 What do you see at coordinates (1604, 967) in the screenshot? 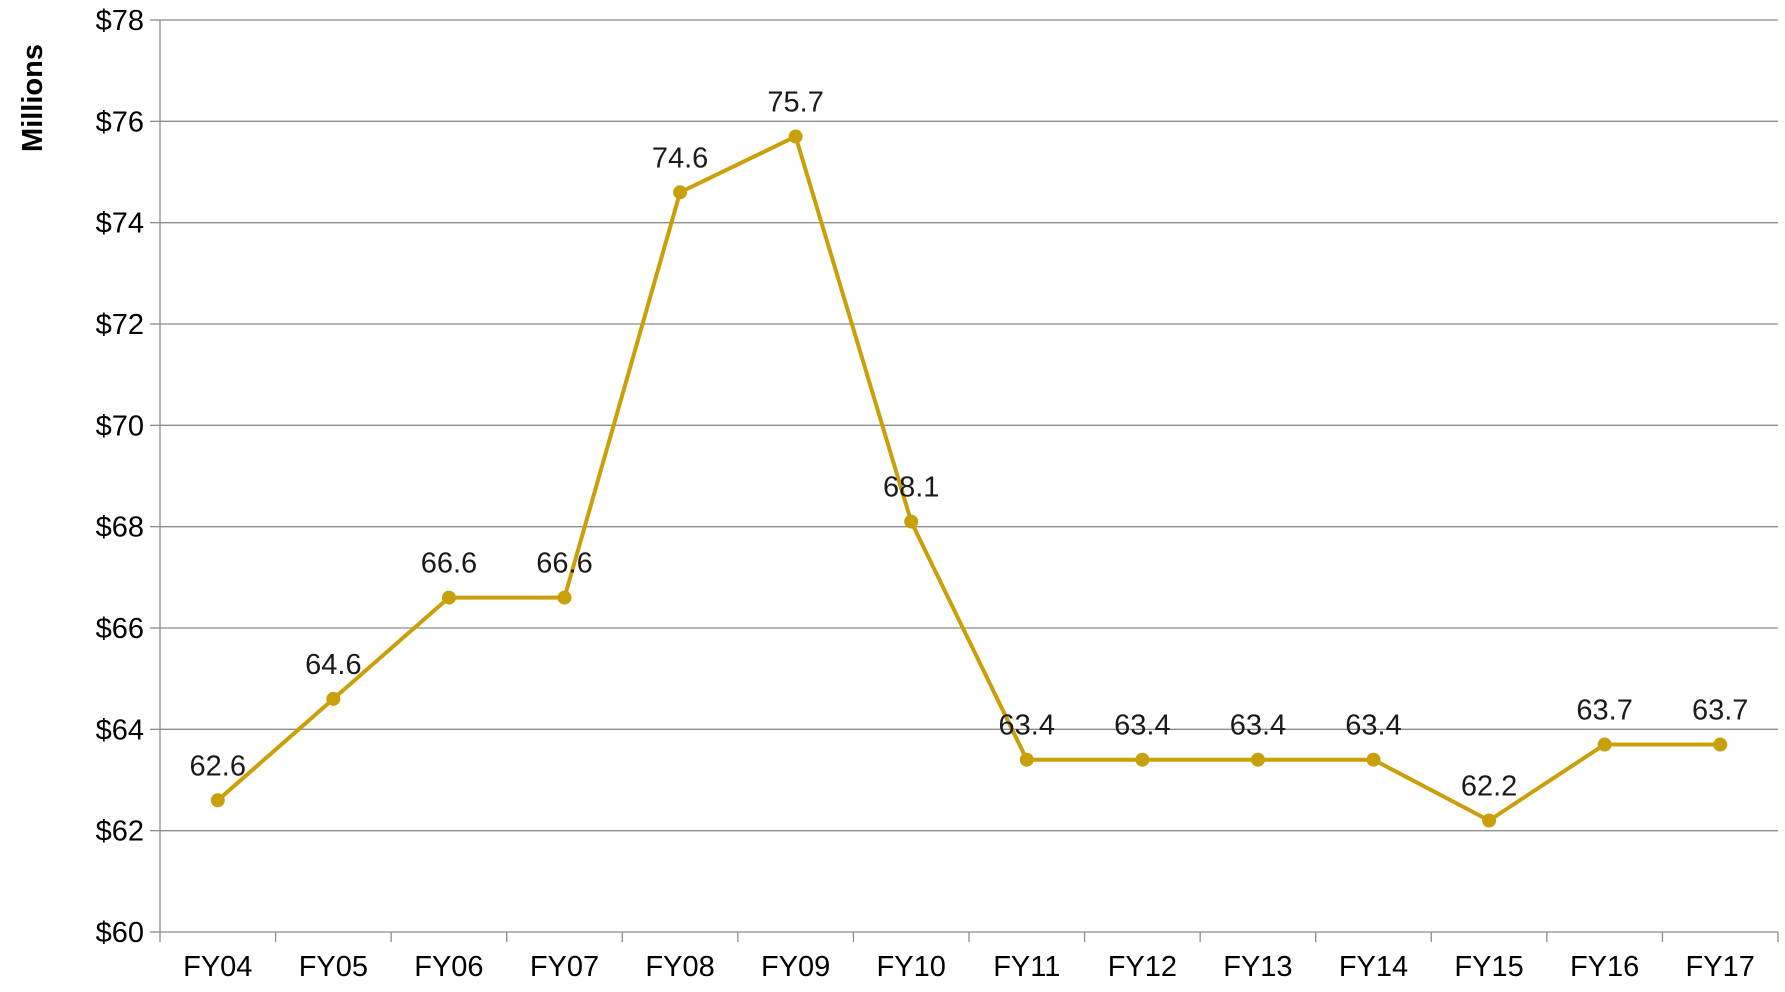
I see `x-tick-label: FY16` at bounding box center [1604, 967].